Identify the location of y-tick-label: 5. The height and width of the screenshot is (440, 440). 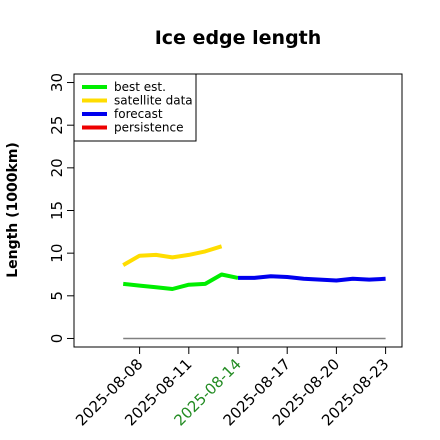
(57, 296).